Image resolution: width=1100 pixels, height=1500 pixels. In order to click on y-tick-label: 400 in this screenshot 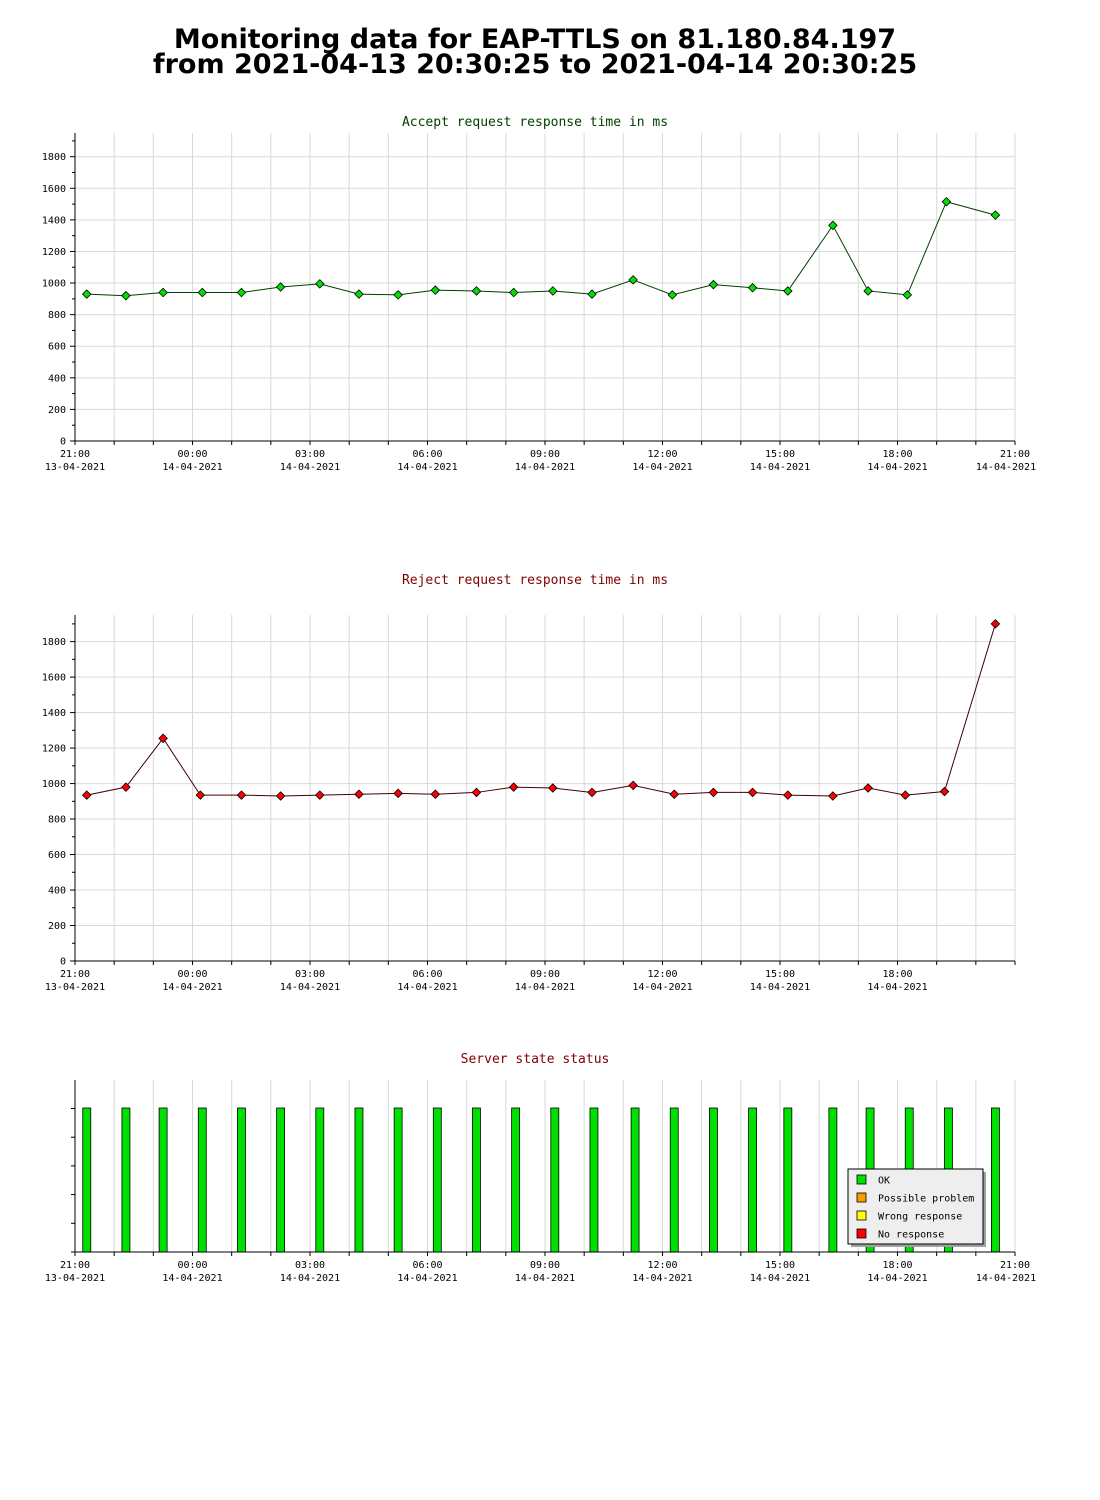, I will do `click(57, 891)`.